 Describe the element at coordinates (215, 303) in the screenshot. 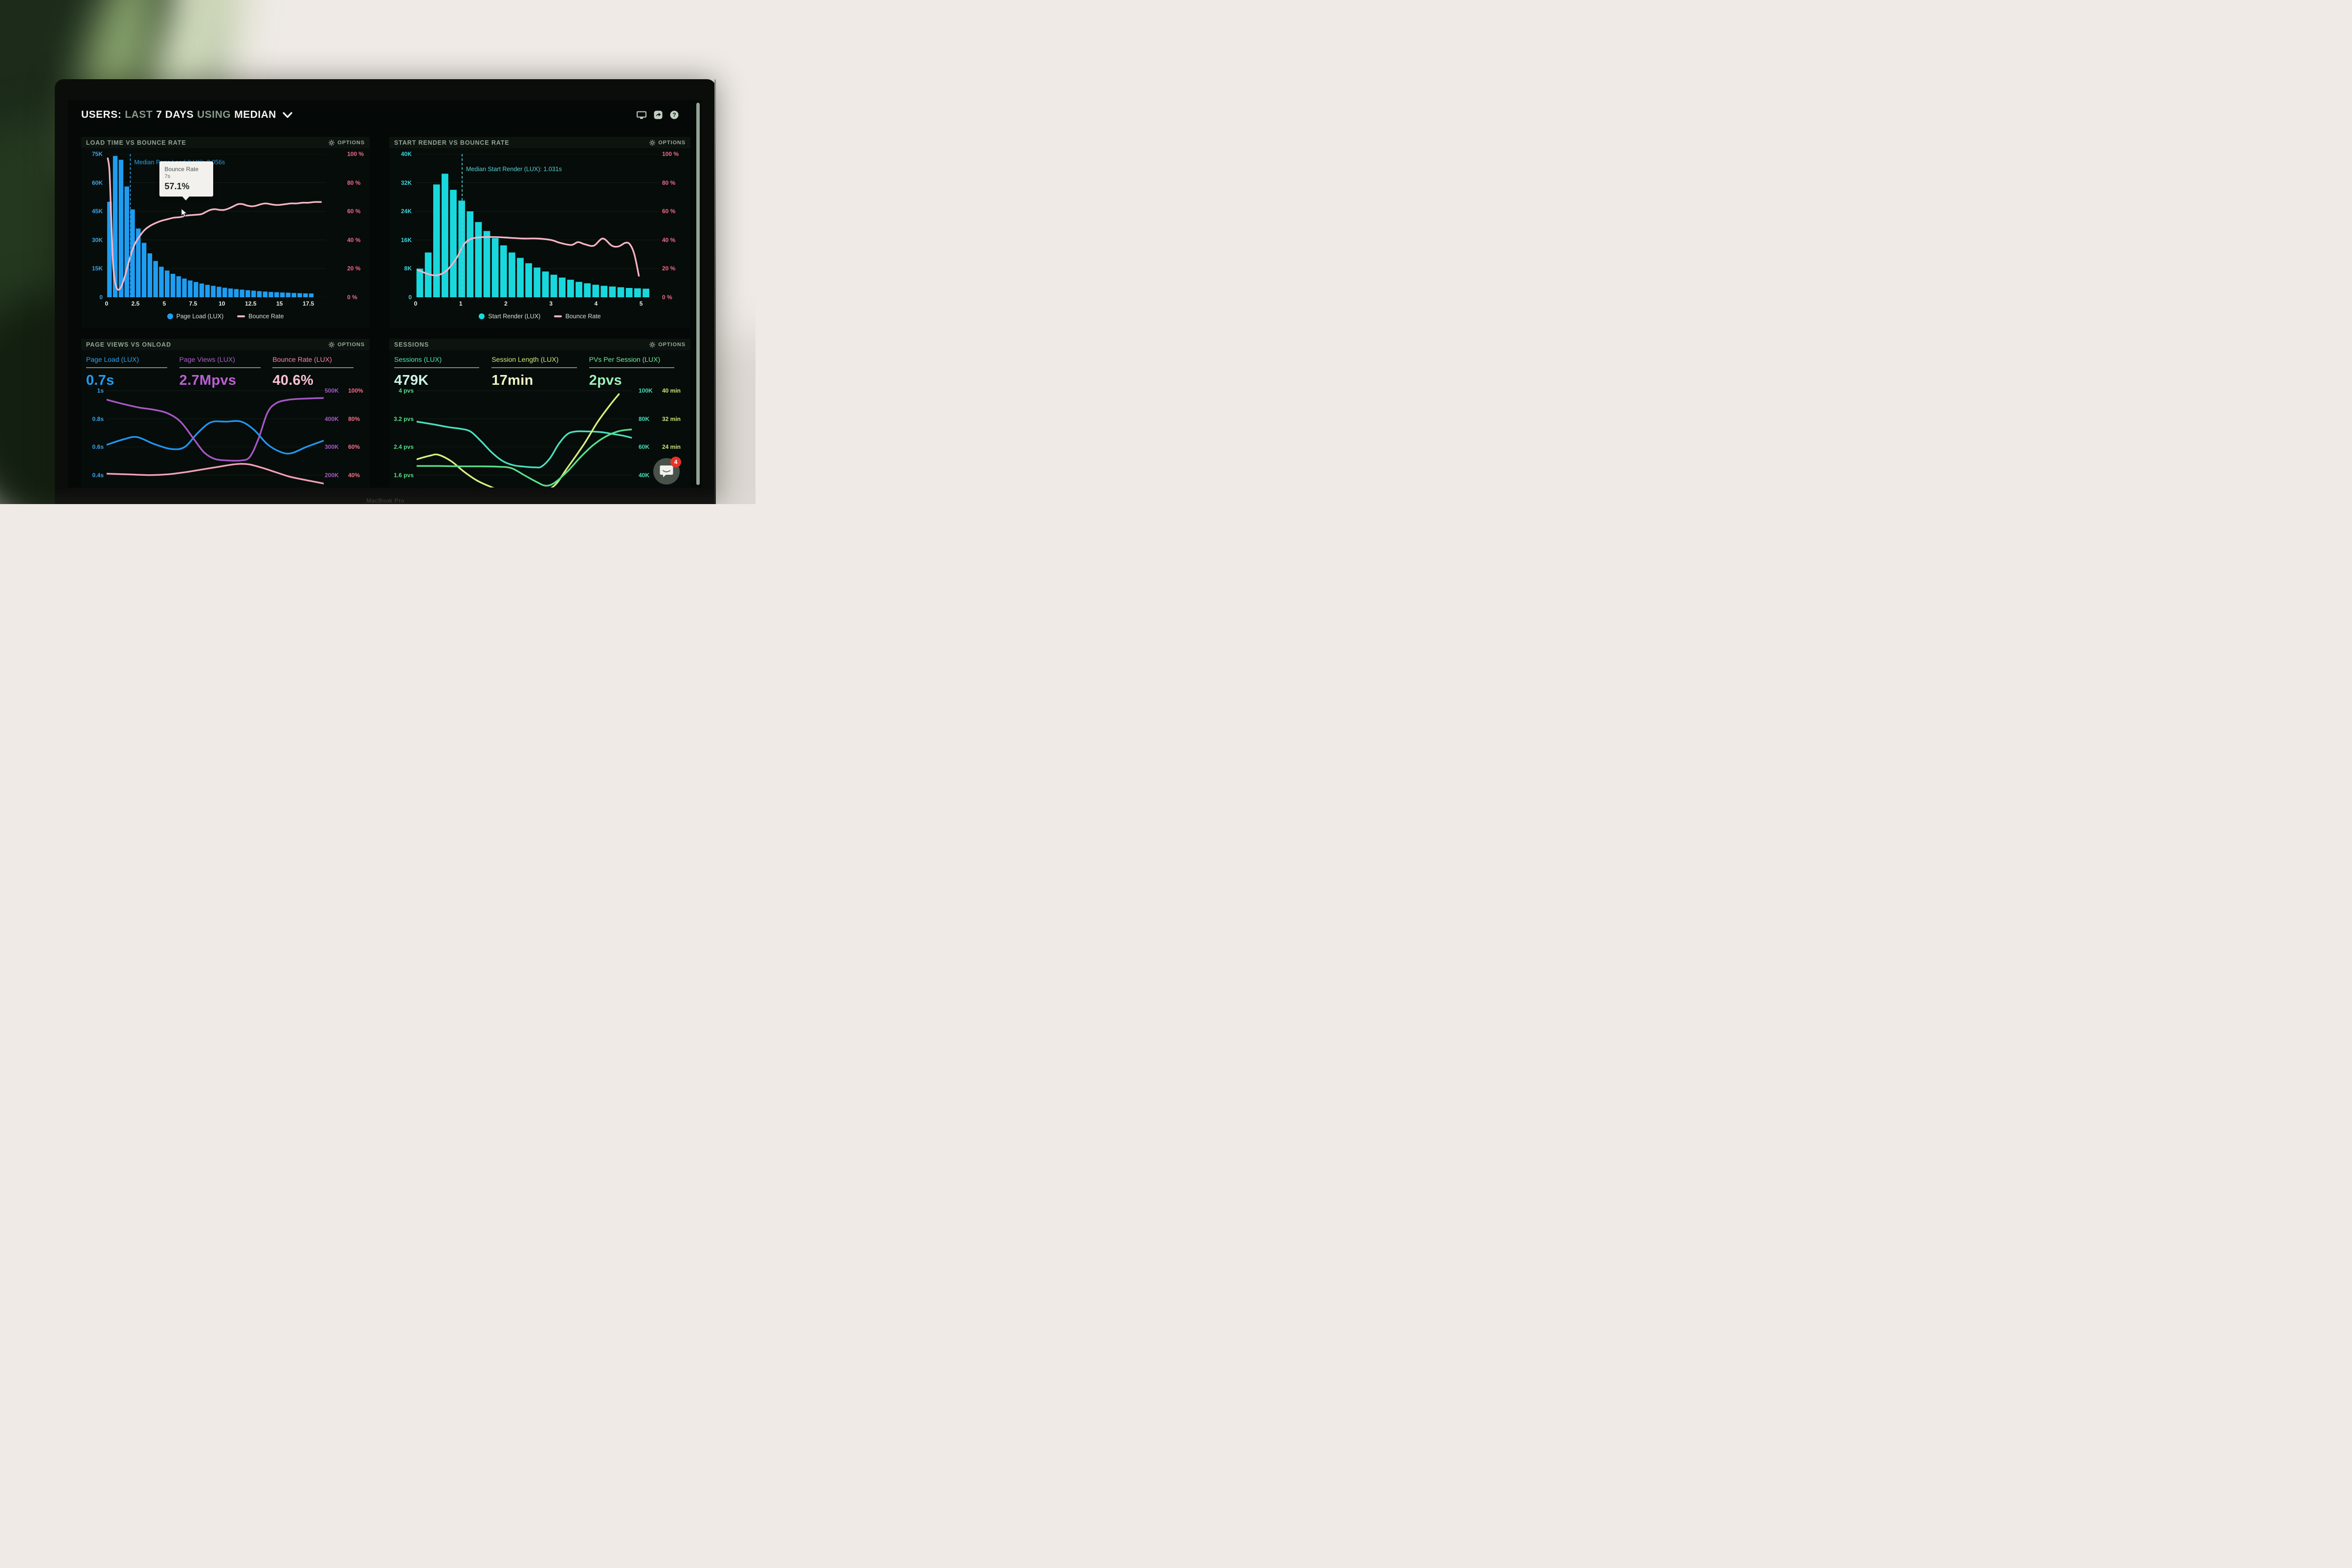

I see `x-axis: 0 2.5 5 7.5 10 12.5 15 17.5` at that location.